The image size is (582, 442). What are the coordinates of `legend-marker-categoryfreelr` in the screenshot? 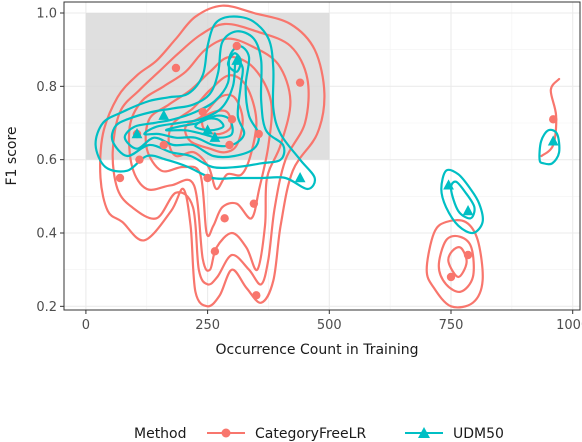 It's located at (226, 433).